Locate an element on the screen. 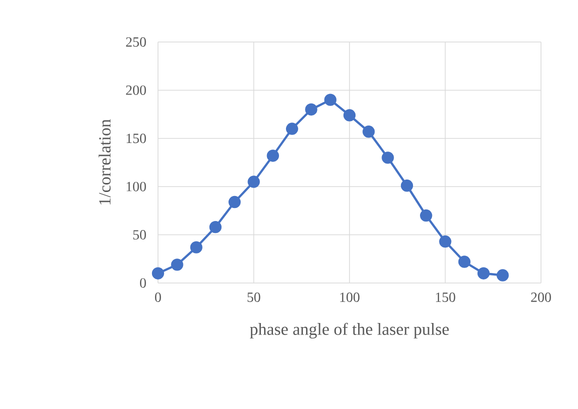 The height and width of the screenshot is (409, 578). y-axis-title: 1/correlation is located at coordinates (104, 161).